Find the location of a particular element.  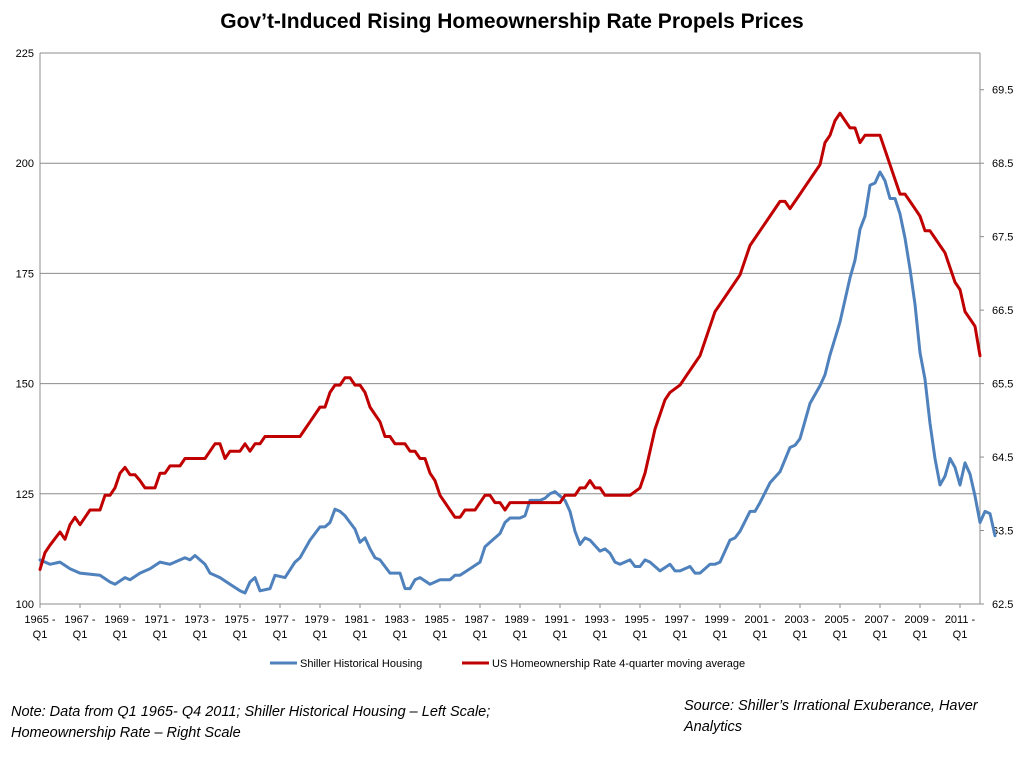

x-tick-label: 1971 -Q1 is located at coordinates (160, 627).